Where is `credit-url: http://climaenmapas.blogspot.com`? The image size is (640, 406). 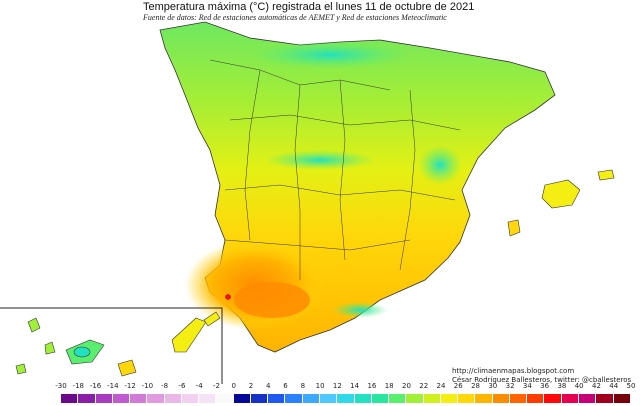
credit-url: http://climaenmapas.blogspot.com is located at coordinates (513, 371).